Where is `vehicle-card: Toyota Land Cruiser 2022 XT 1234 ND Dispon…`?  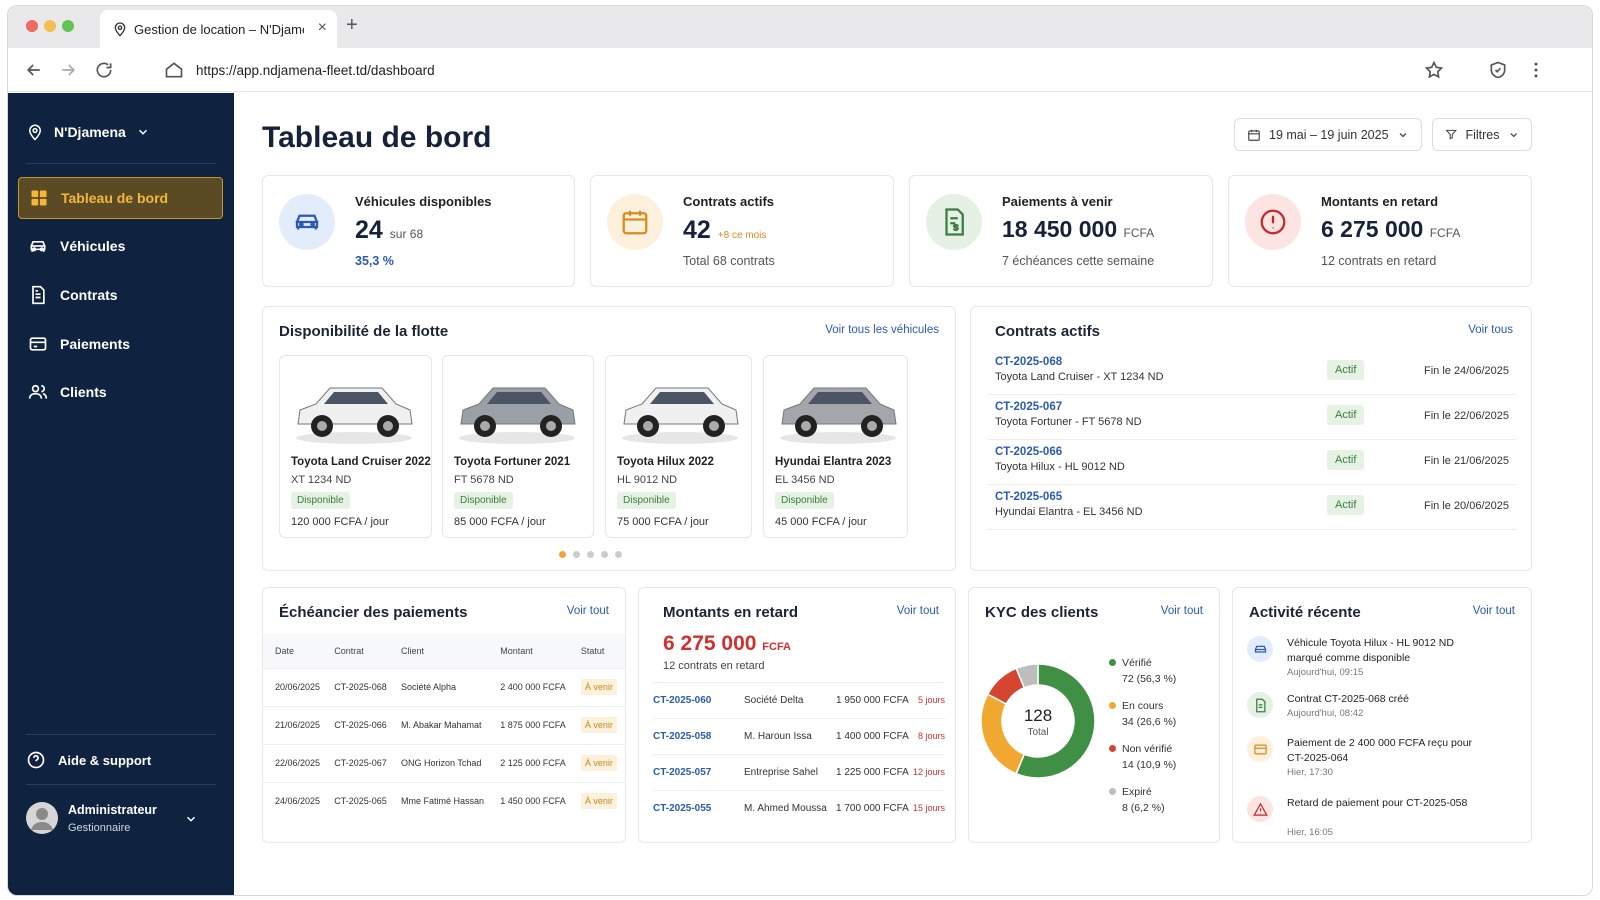
vehicle-card: Toyota Land Cruiser 2022 XT 1234 ND Dispon… is located at coordinates (355, 446).